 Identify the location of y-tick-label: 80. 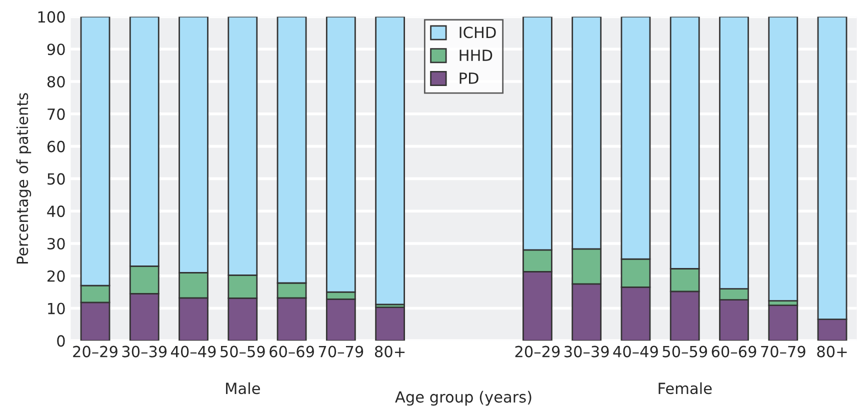
(56, 82).